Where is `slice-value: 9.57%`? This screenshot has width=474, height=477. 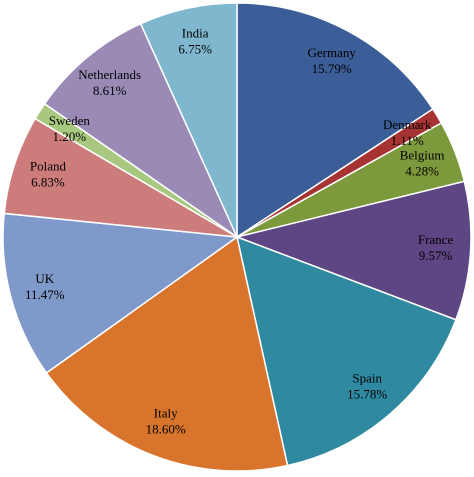
slice-value: 9.57% is located at coordinates (436, 255).